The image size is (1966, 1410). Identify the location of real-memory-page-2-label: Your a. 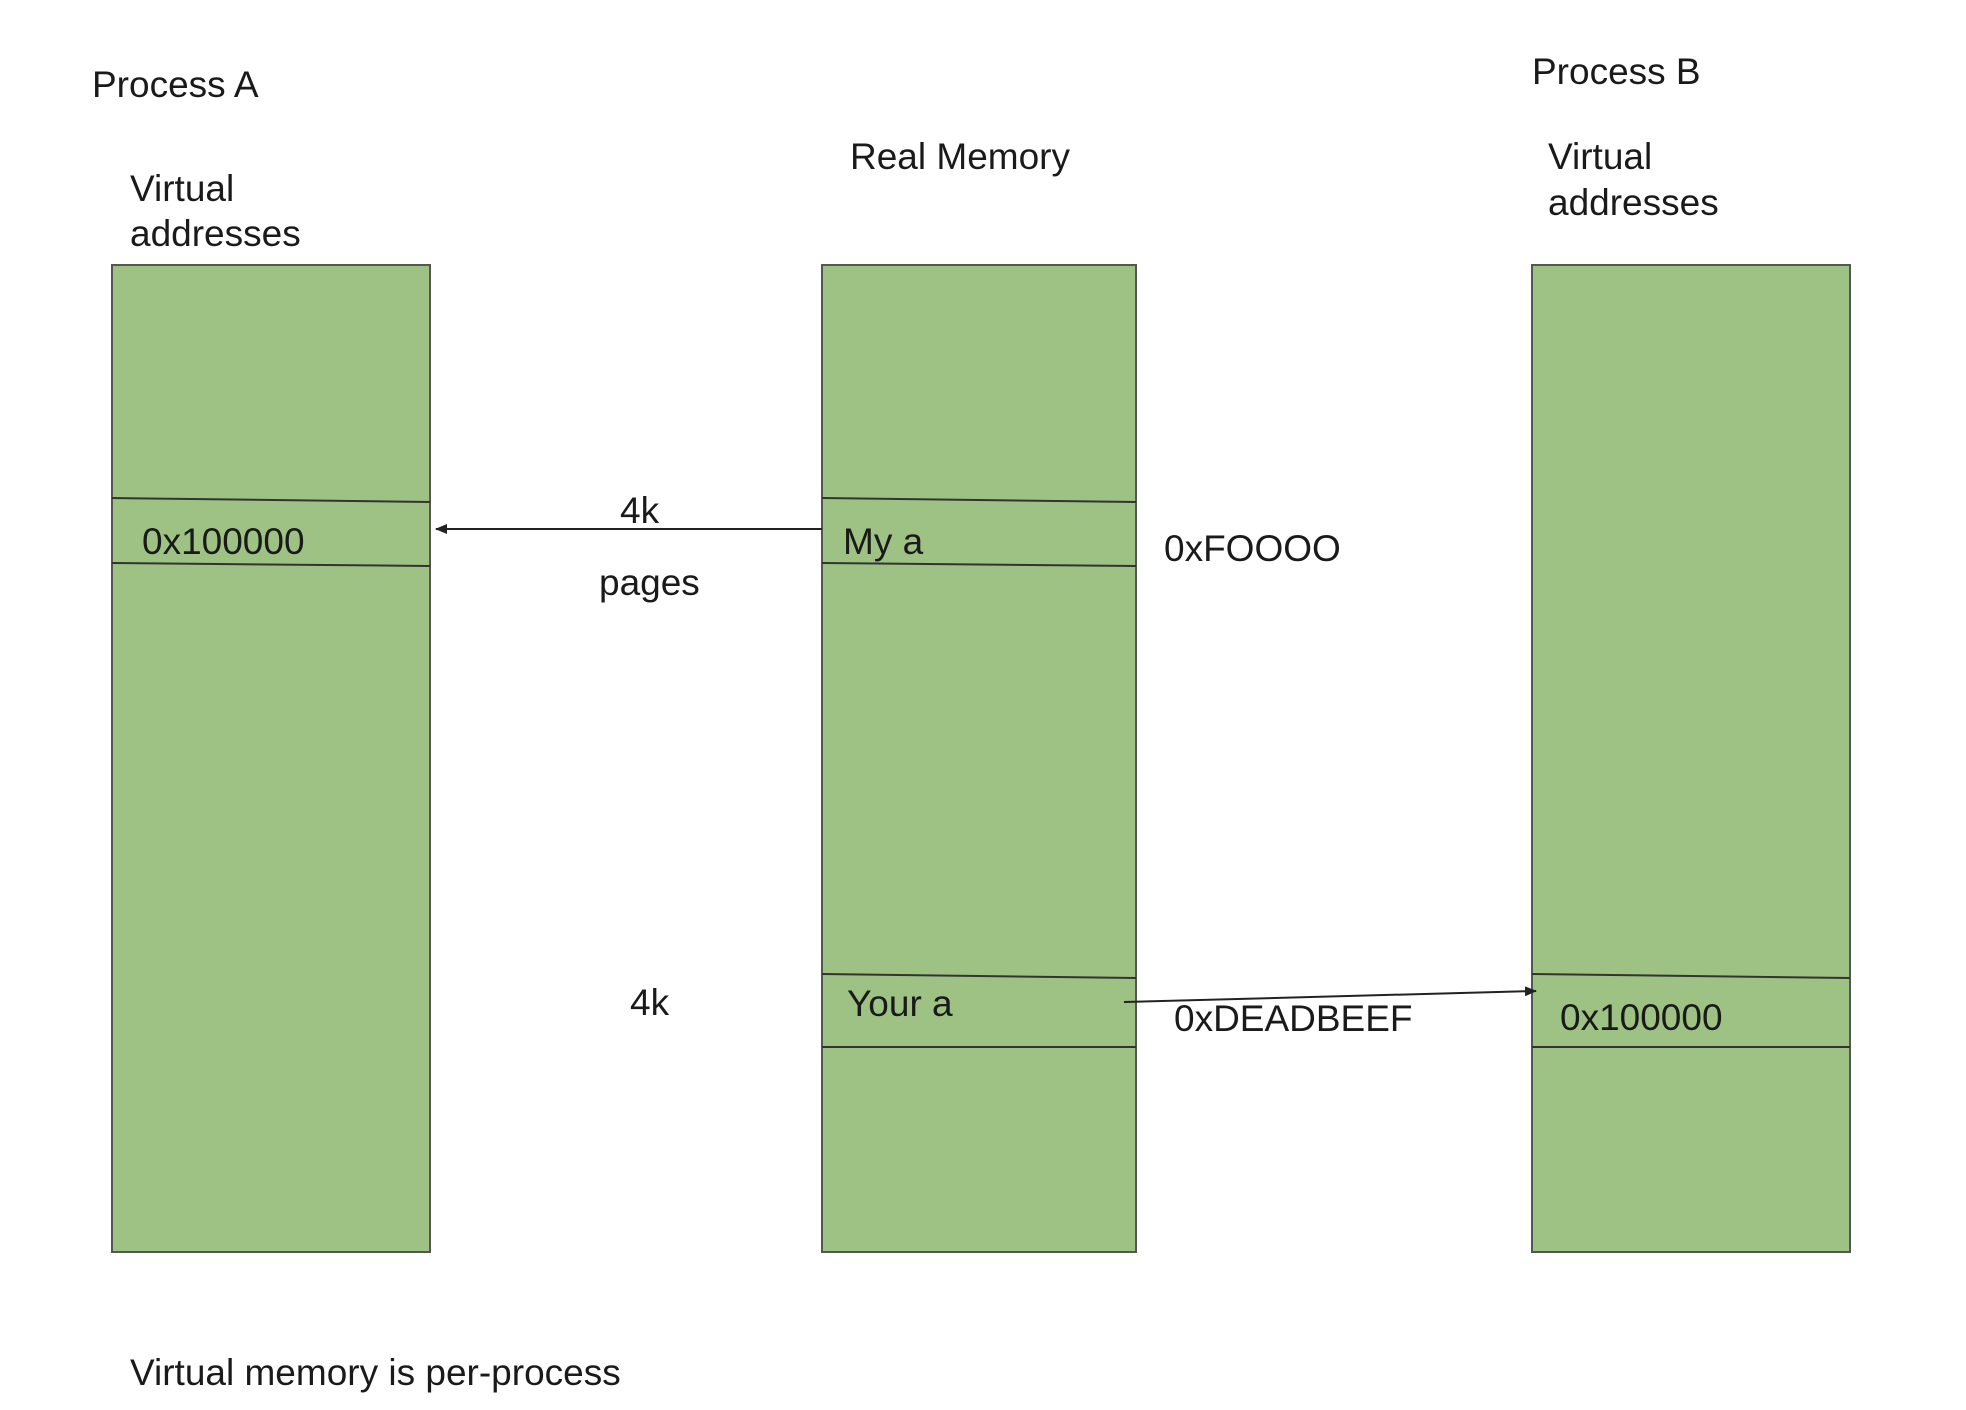
(900, 1003).